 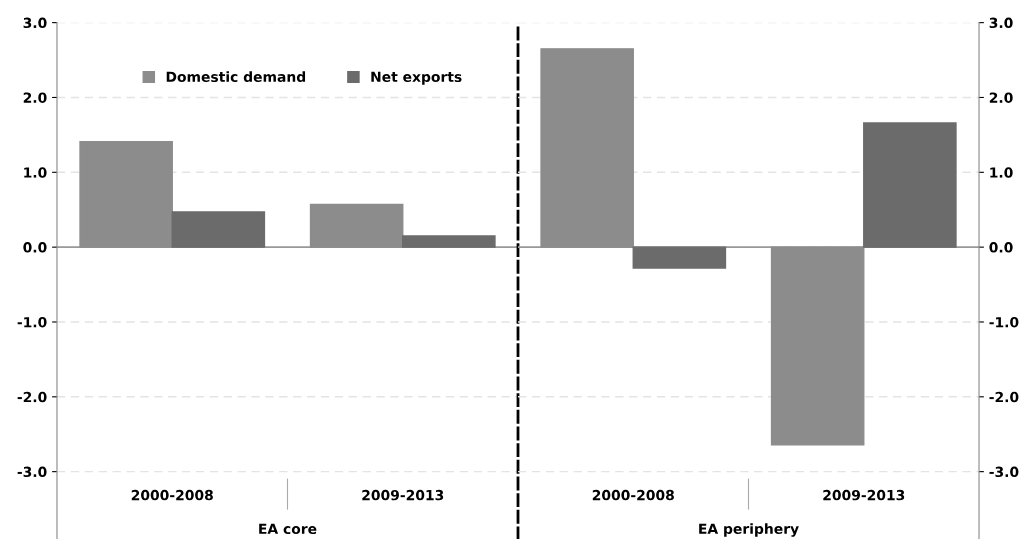 What do you see at coordinates (1001, 23) in the screenshot?
I see `y2-tick-label: 3.0` at bounding box center [1001, 23].